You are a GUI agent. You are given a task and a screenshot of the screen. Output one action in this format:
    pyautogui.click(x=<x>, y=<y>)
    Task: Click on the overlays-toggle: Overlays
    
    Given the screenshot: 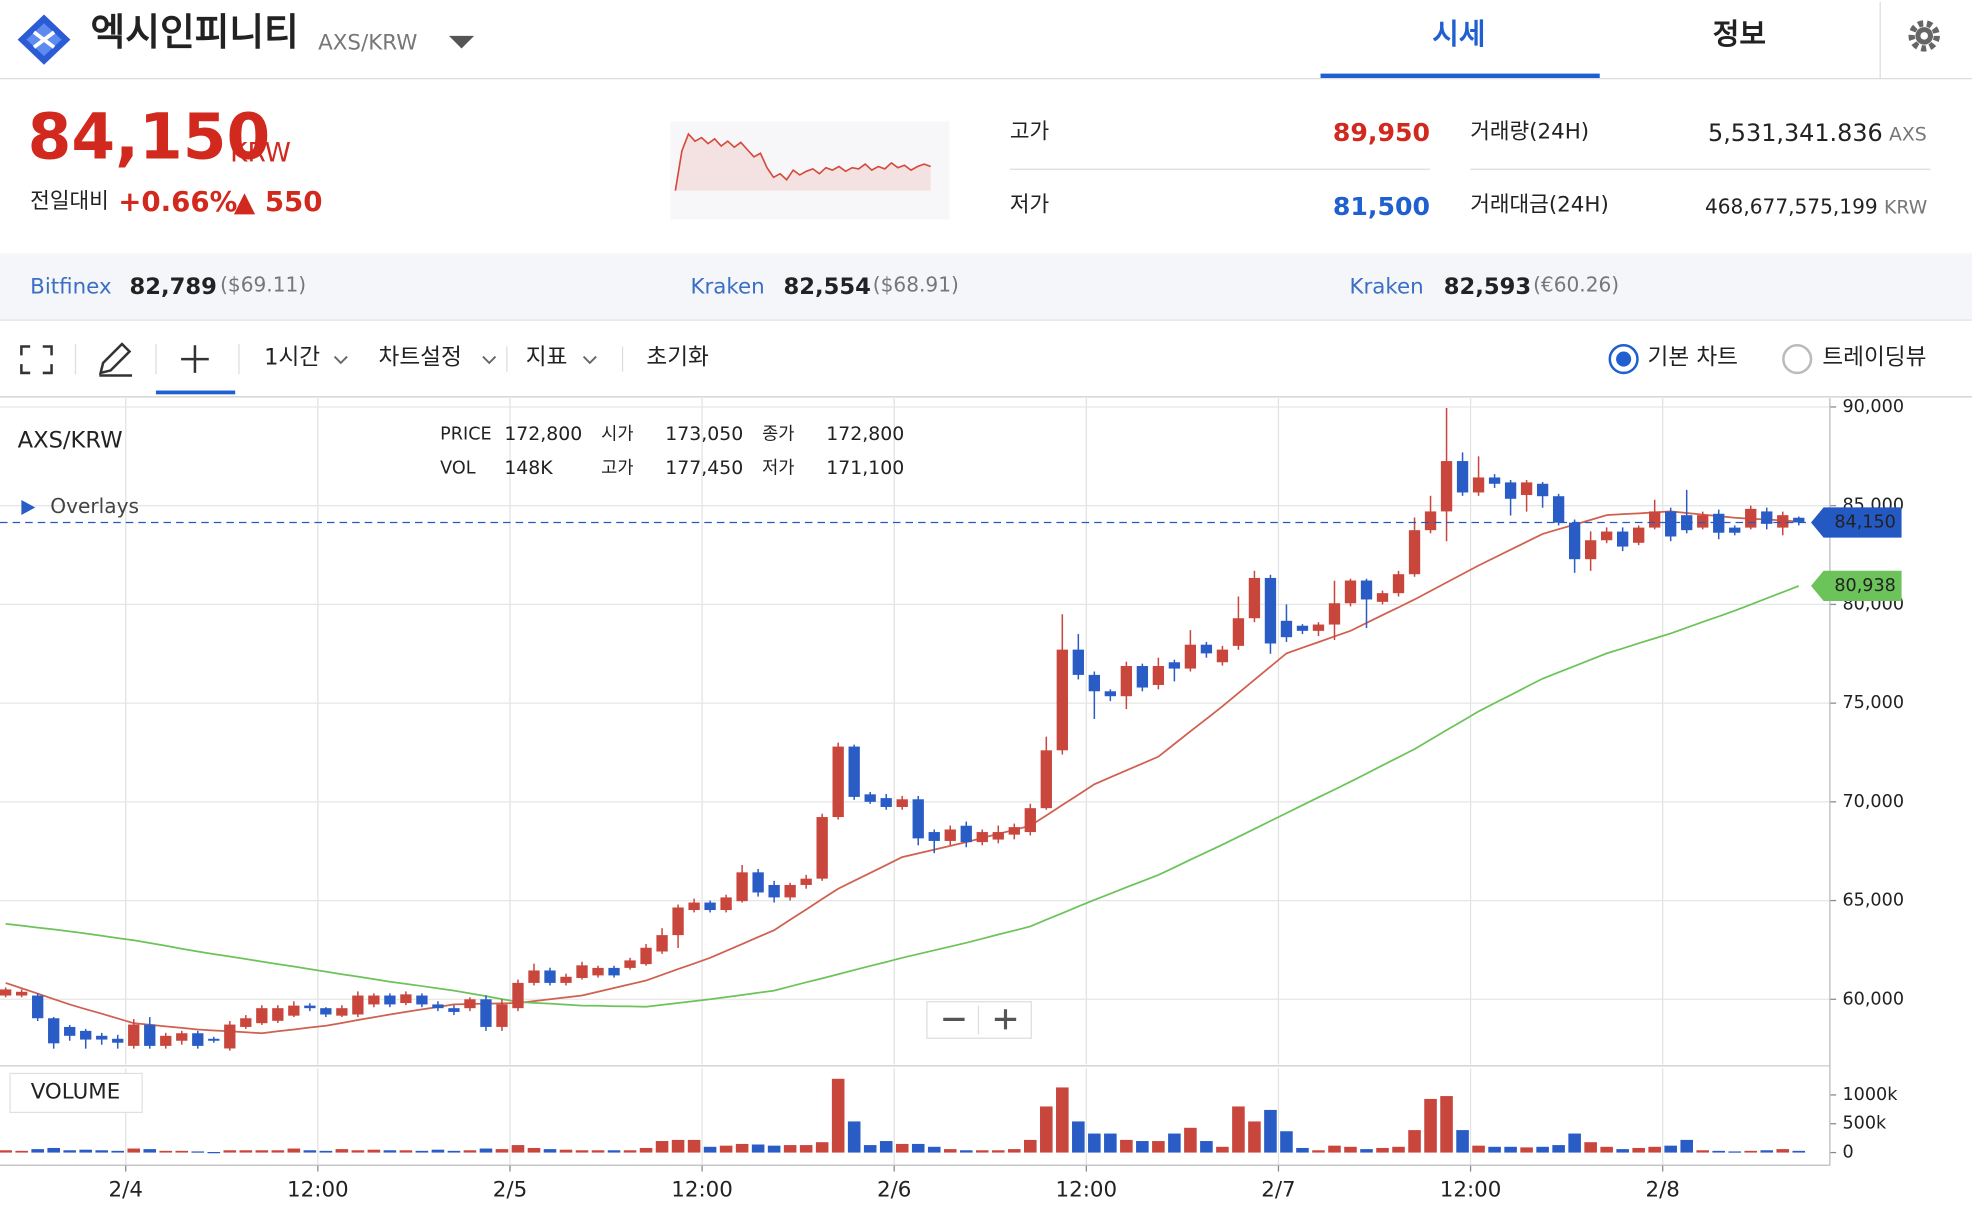 What is the action you would take?
    pyautogui.click(x=94, y=506)
    